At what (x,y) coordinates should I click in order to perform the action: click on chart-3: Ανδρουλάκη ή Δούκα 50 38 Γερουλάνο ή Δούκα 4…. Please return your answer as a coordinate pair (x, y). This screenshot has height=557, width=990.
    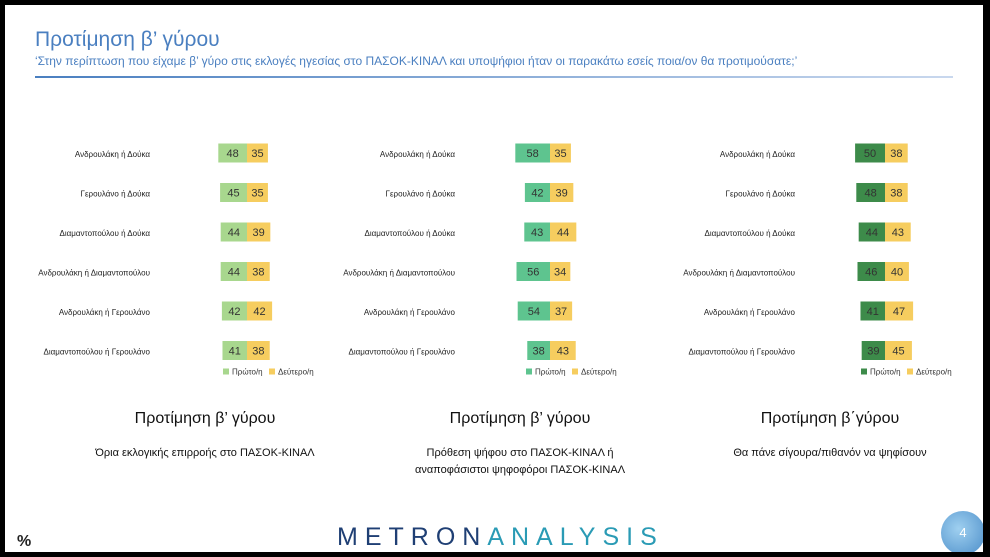
    Looking at the image, I should click on (817, 260).